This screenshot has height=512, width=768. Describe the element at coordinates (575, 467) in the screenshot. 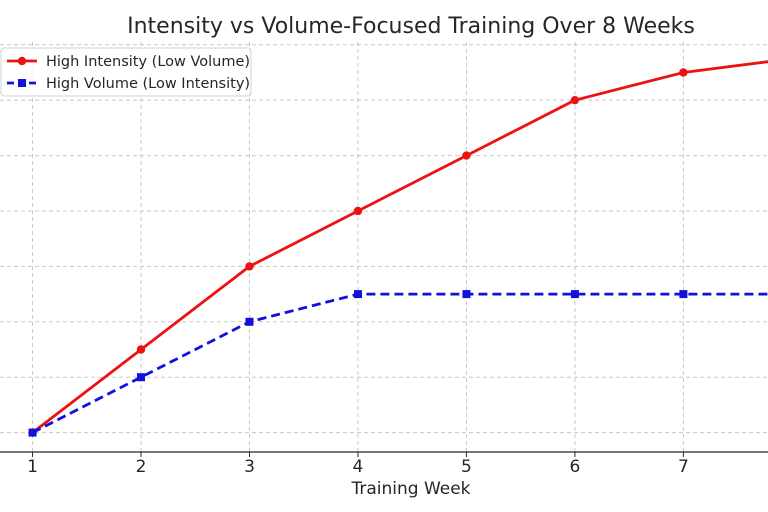

I see `x-tick-label: 6` at that location.